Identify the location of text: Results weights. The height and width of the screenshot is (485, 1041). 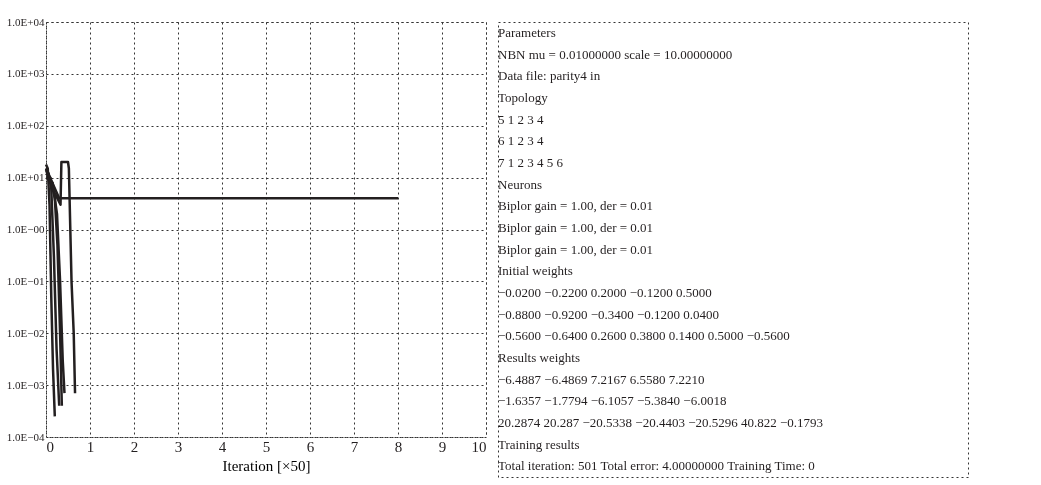
(539, 357).